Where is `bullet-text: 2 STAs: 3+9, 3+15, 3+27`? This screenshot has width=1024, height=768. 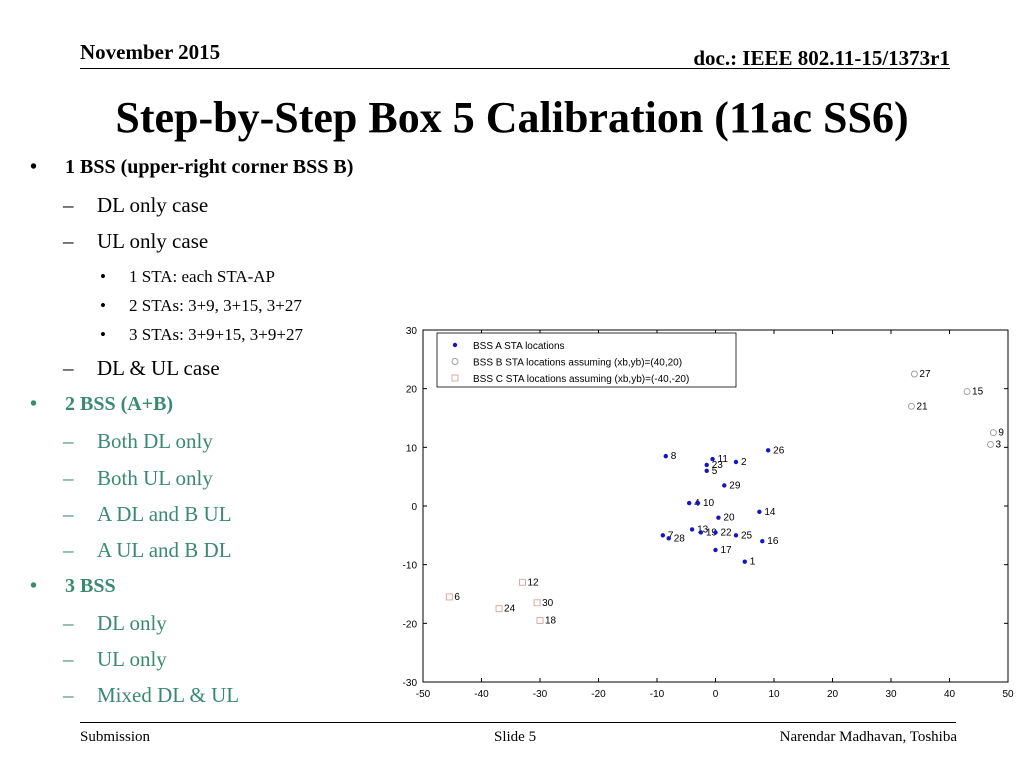 bullet-text: 2 STAs: 3+9, 3+15, 3+27 is located at coordinates (215, 306).